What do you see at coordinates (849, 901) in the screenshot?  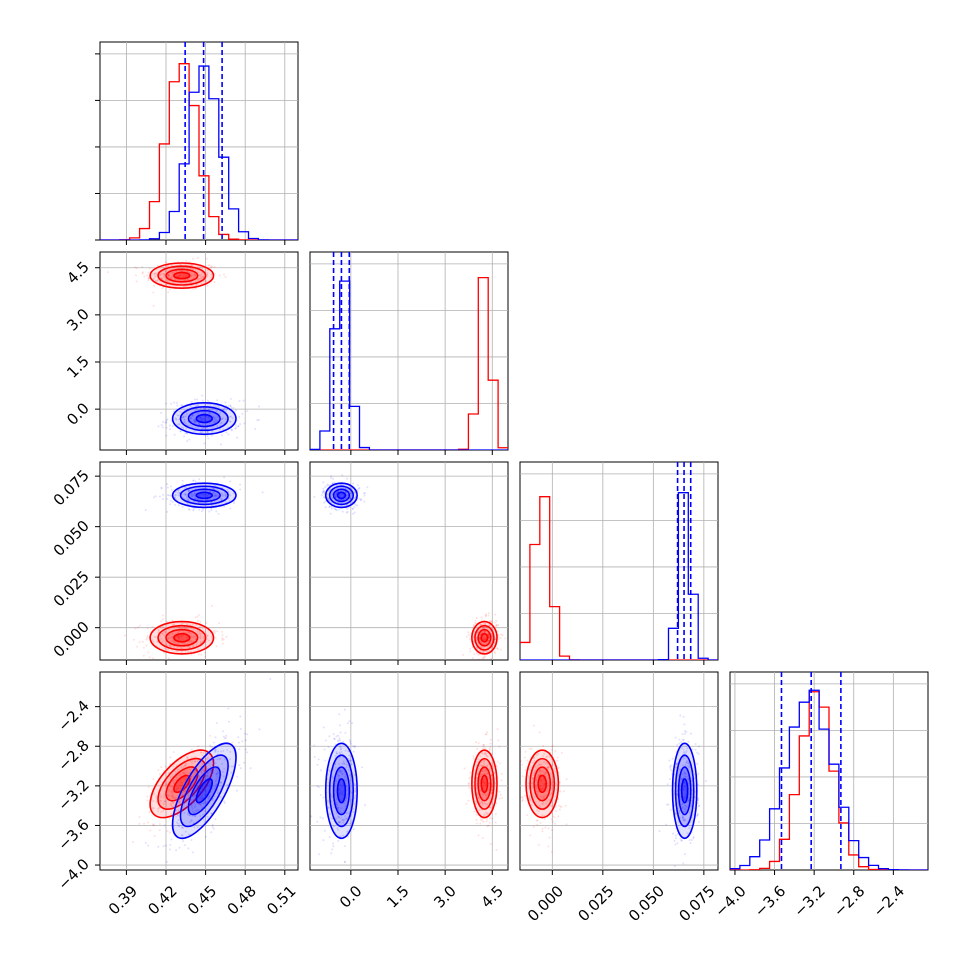 I see `x-tick-label-3-3: −2.8` at bounding box center [849, 901].